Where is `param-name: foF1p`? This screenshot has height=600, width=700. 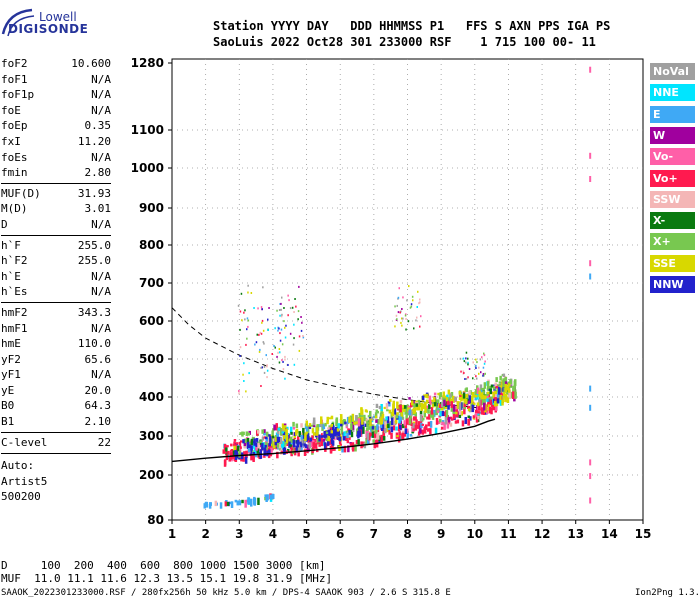
param-name: foF1p is located at coordinates (18, 95).